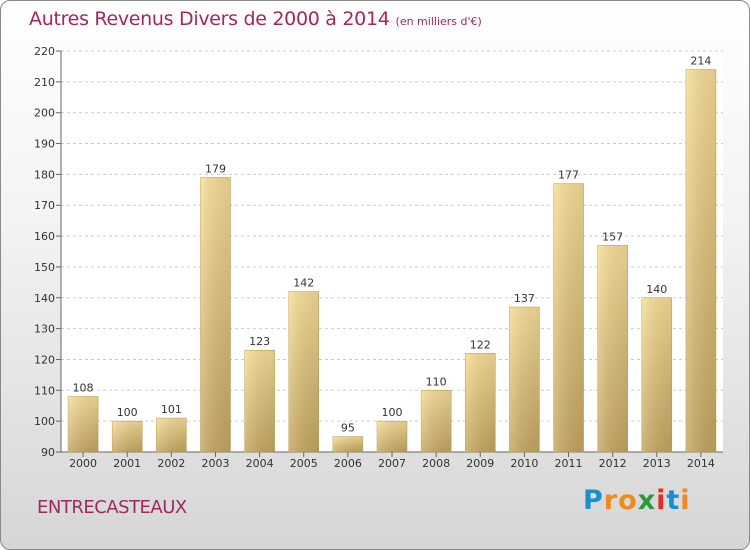 The image size is (750, 550). Describe the element at coordinates (215, 463) in the screenshot. I see `x-tick-label: 2003` at that location.